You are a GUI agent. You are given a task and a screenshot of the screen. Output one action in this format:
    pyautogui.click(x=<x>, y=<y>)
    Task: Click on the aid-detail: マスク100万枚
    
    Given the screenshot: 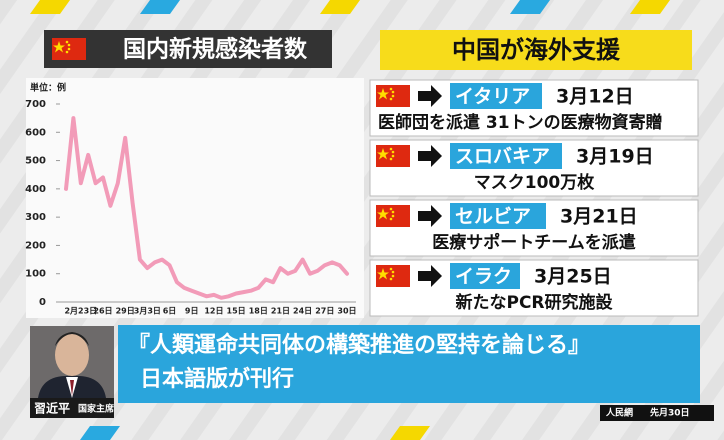 What is the action you would take?
    pyautogui.click(x=534, y=182)
    